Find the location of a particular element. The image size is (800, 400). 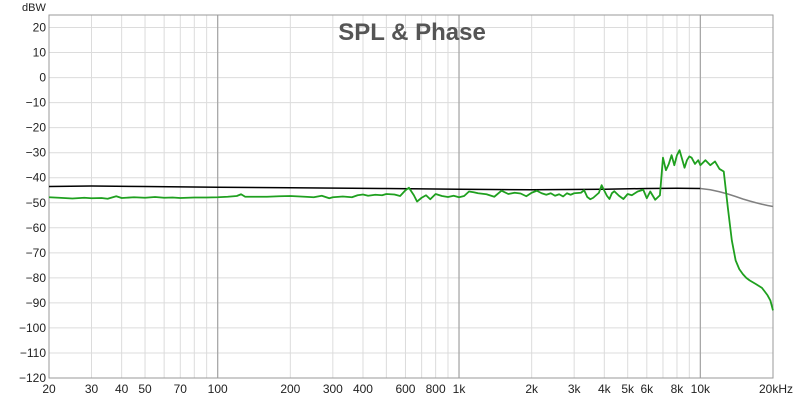

y-tick-label: −120 is located at coordinates (32, 378).